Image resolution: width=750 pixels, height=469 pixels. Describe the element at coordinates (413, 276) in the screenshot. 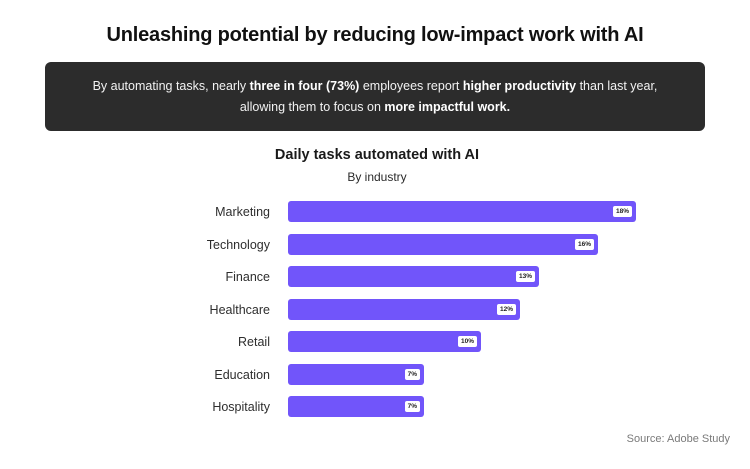

I see `bar: 13%` at that location.